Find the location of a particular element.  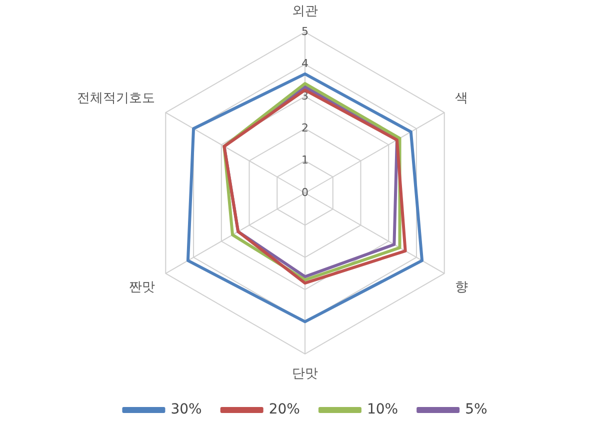

spoke-label: 향 is located at coordinates (461, 287).